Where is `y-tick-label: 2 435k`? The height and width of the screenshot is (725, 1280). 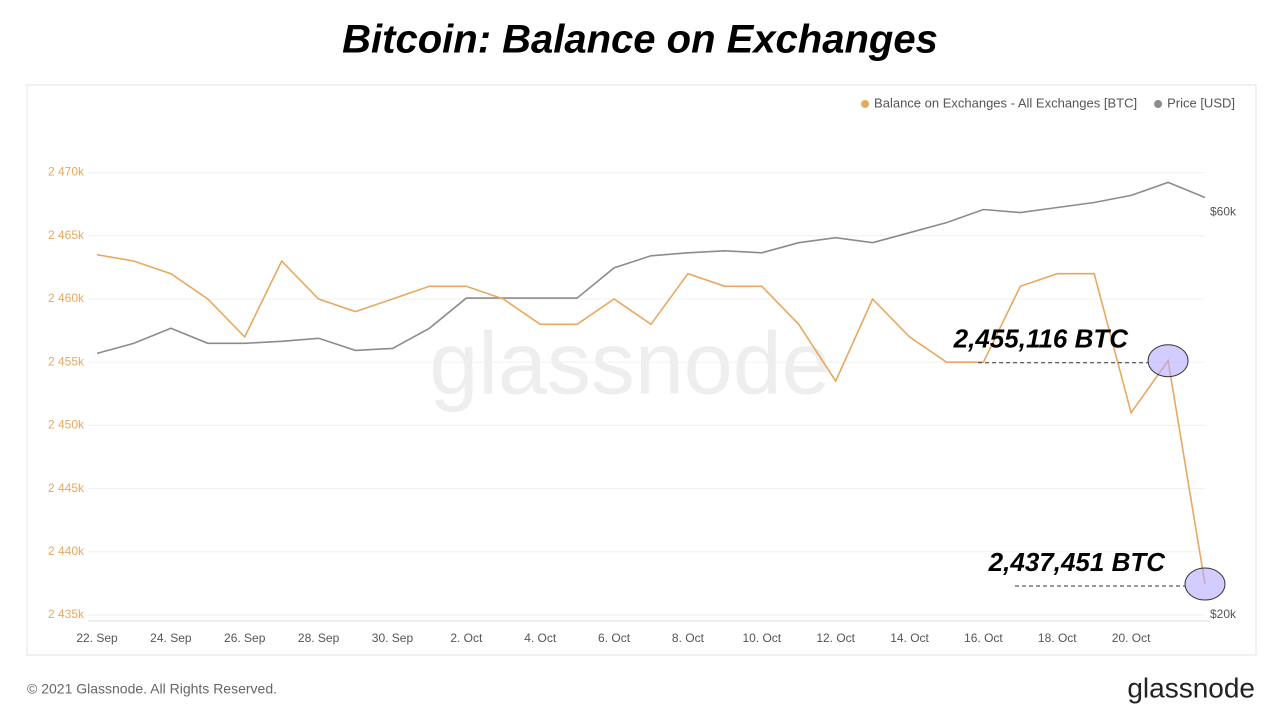
y-tick-label: 2 435k is located at coordinates (66, 614).